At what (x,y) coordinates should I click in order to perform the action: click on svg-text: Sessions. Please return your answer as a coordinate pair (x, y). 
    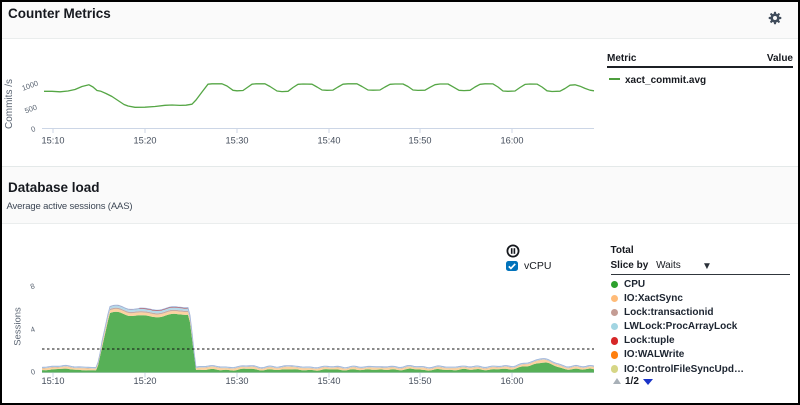
    Looking at the image, I should click on (17, 326).